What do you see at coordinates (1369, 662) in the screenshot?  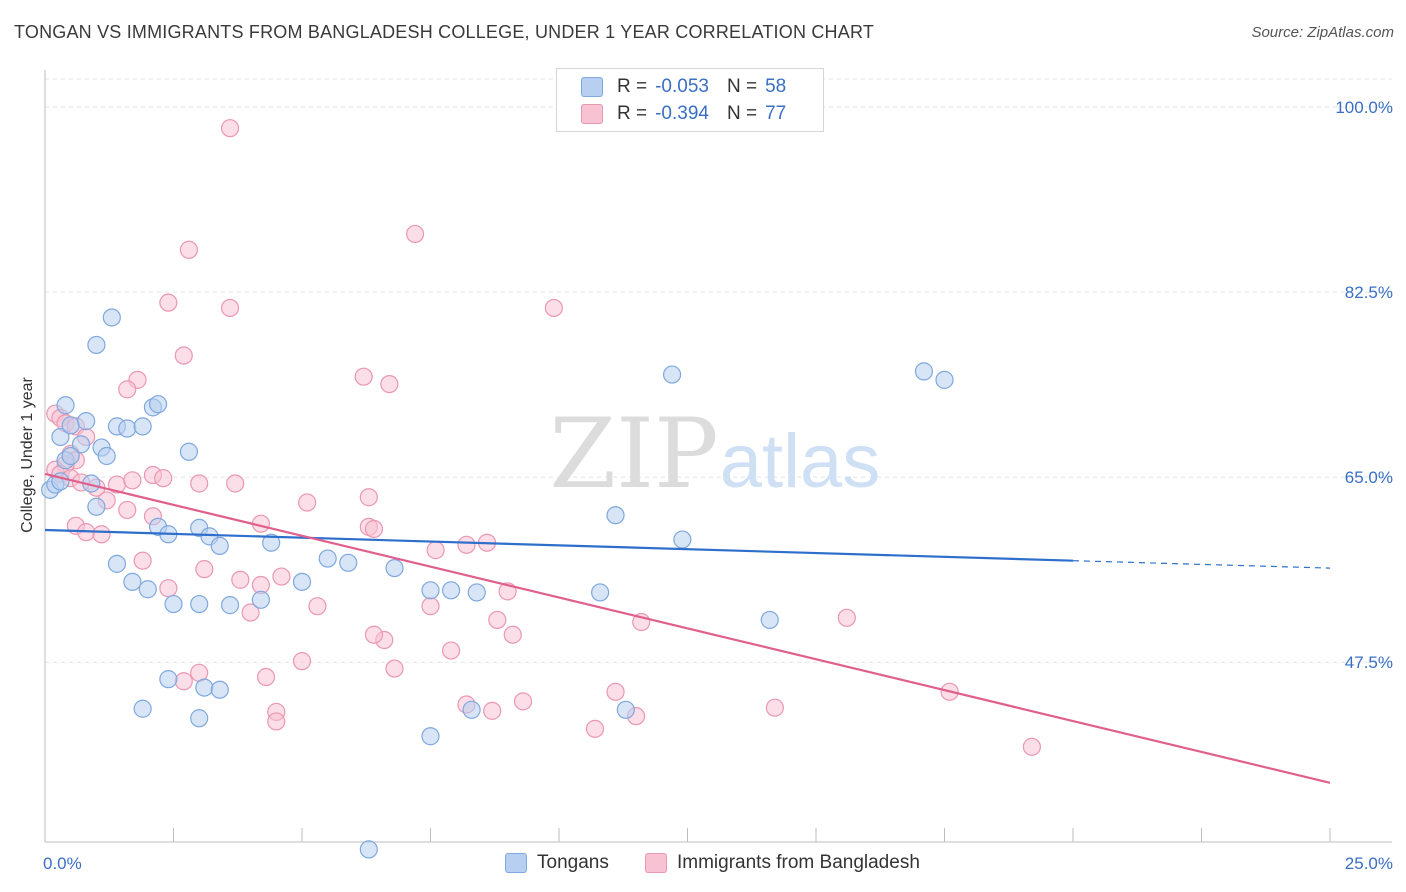 I see `y-tick-label: 47.5%` at bounding box center [1369, 662].